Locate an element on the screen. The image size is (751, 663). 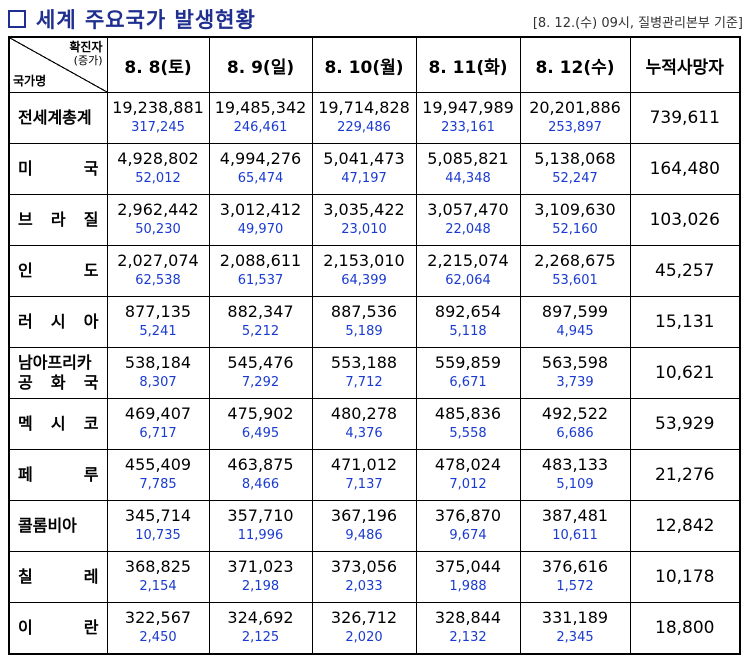
case-cell: 4,994,276 65,474 is located at coordinates (260, 169).